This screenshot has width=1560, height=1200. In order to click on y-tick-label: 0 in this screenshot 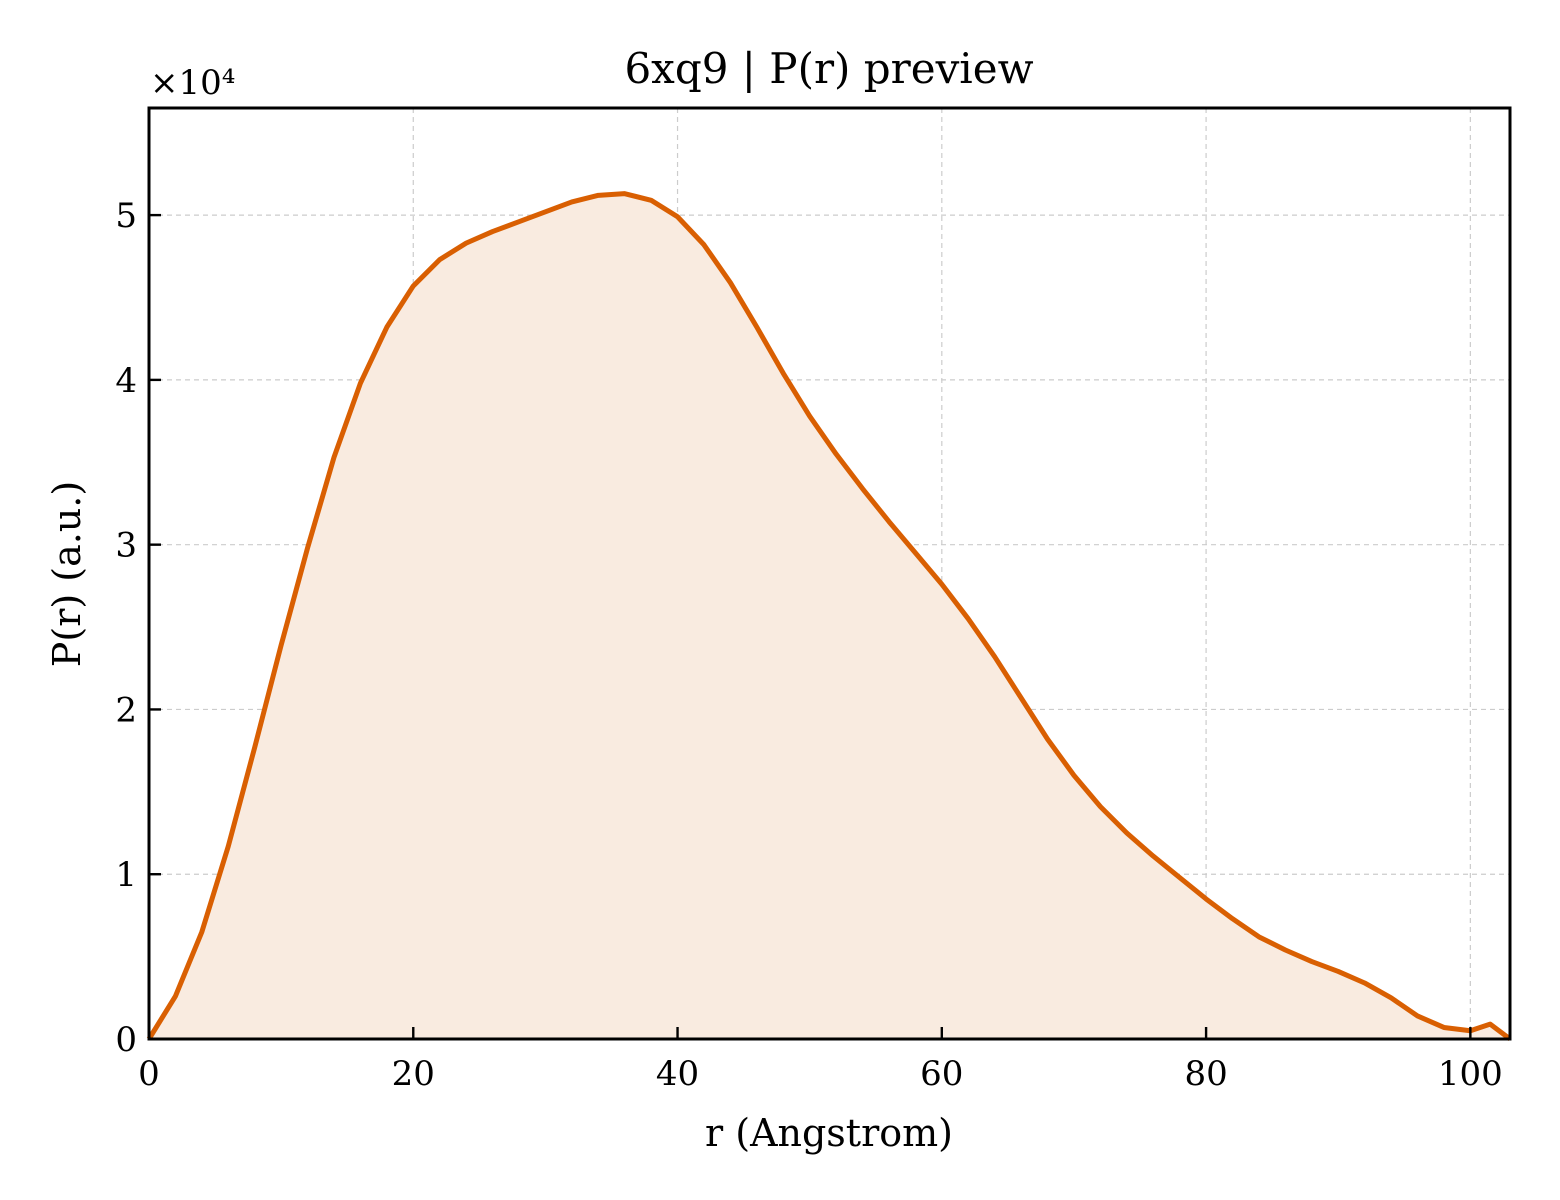, I will do `click(126, 1040)`.